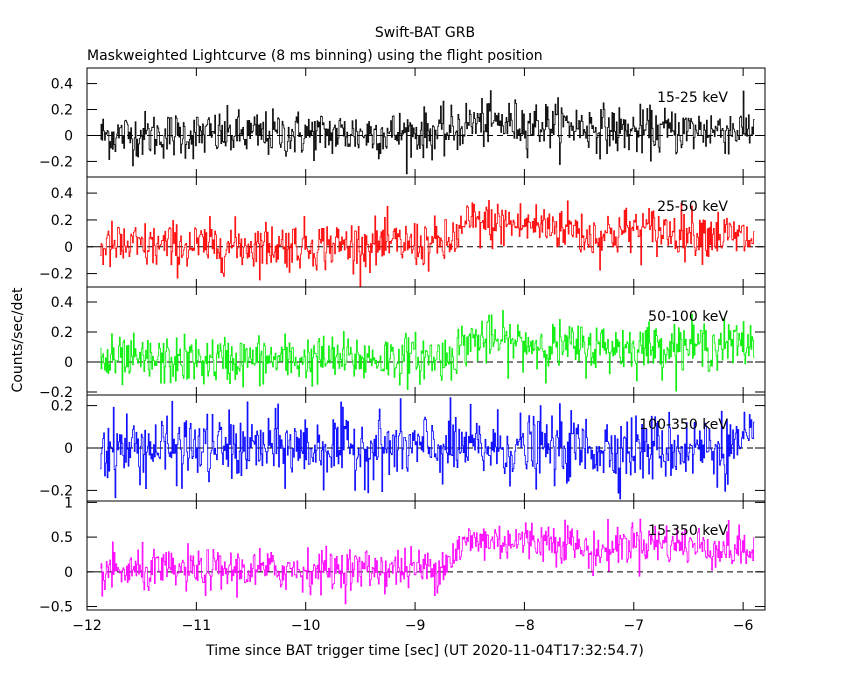 Image resolution: width=850 pixels, height=680 pixels. Describe the element at coordinates (18, 339) in the screenshot. I see `y-axis-label: Counts/sec/det` at that location.